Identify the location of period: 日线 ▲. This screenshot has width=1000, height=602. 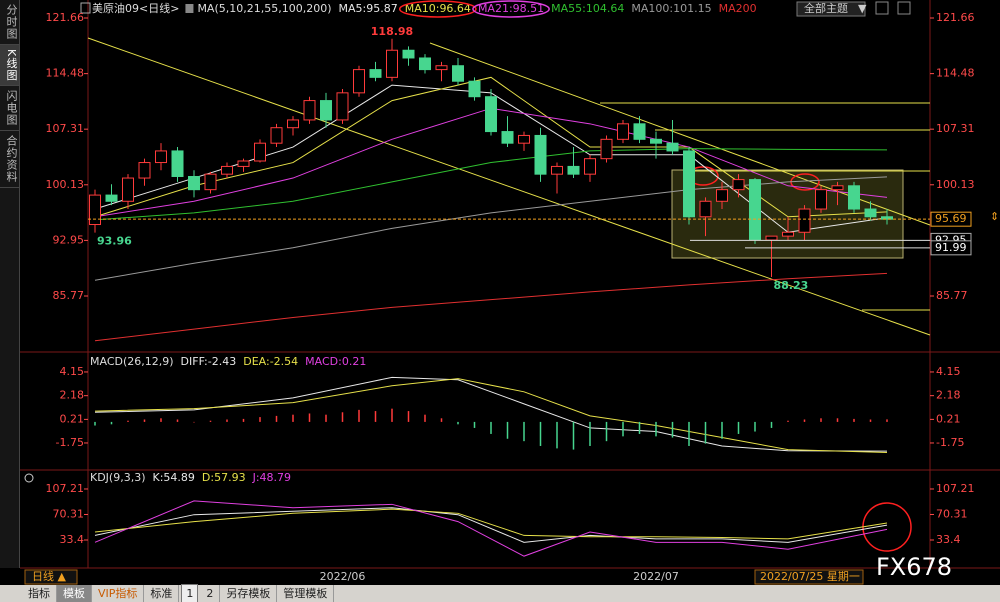
(49, 576).